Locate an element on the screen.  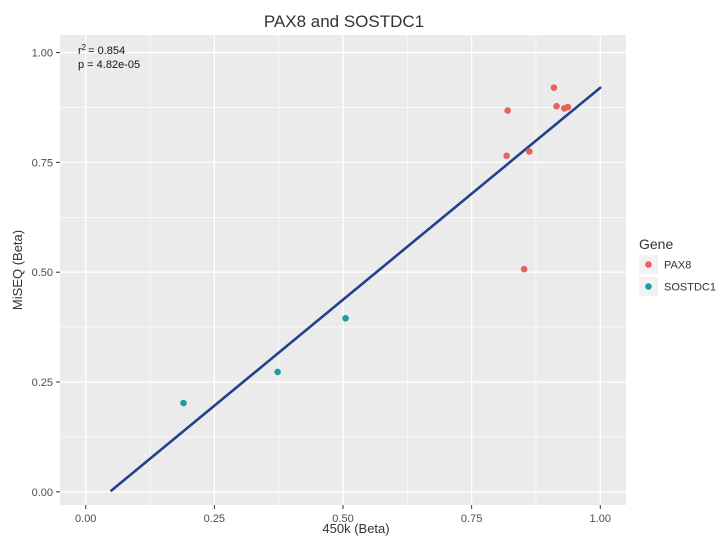
x-axis-label: 450k (Beta) is located at coordinates (355, 528).